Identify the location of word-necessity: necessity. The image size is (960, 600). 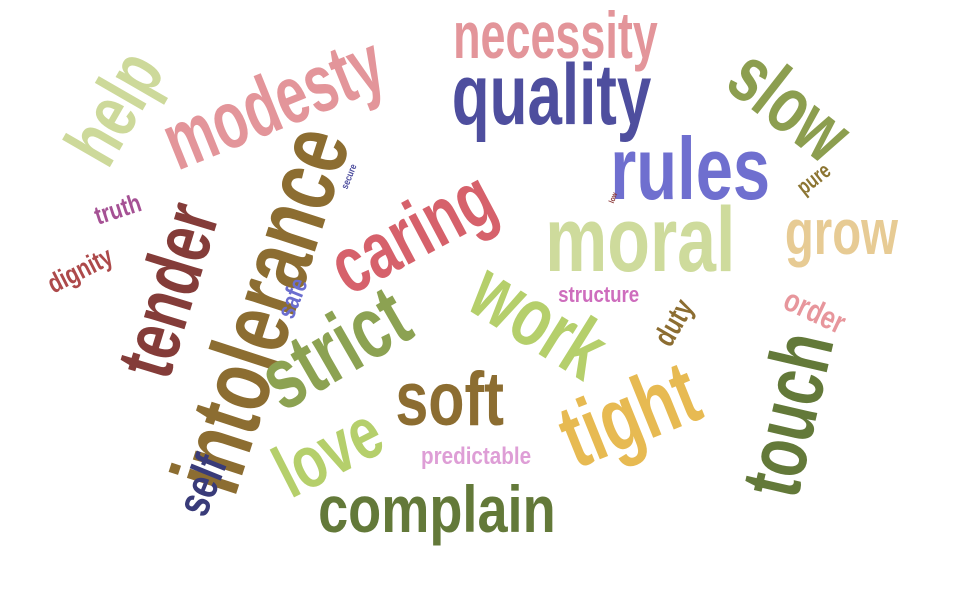
(555, 36).